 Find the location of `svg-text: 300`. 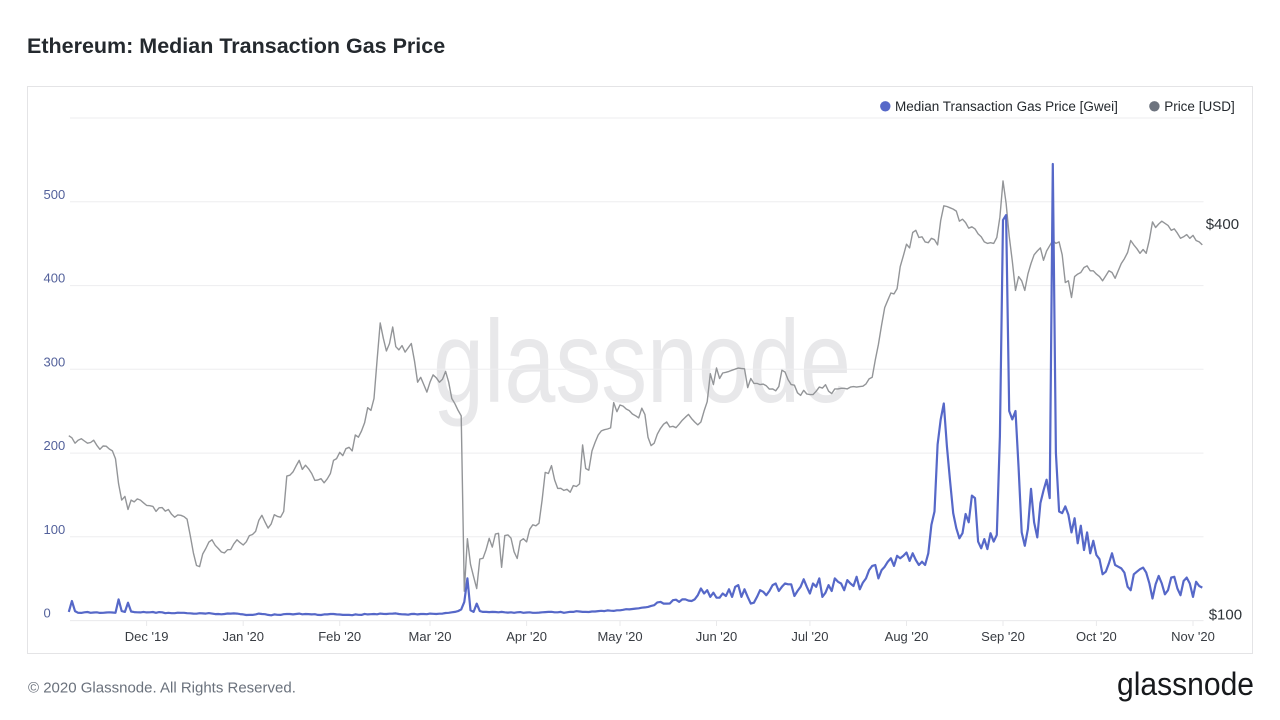

svg-text: 300 is located at coordinates (55, 361).